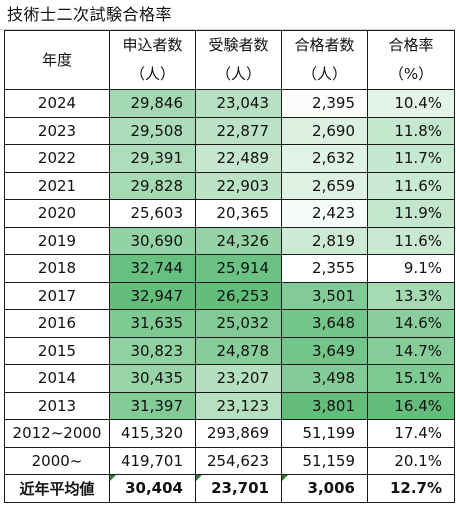  I want to click on cell-year: 2019, so click(57, 240).